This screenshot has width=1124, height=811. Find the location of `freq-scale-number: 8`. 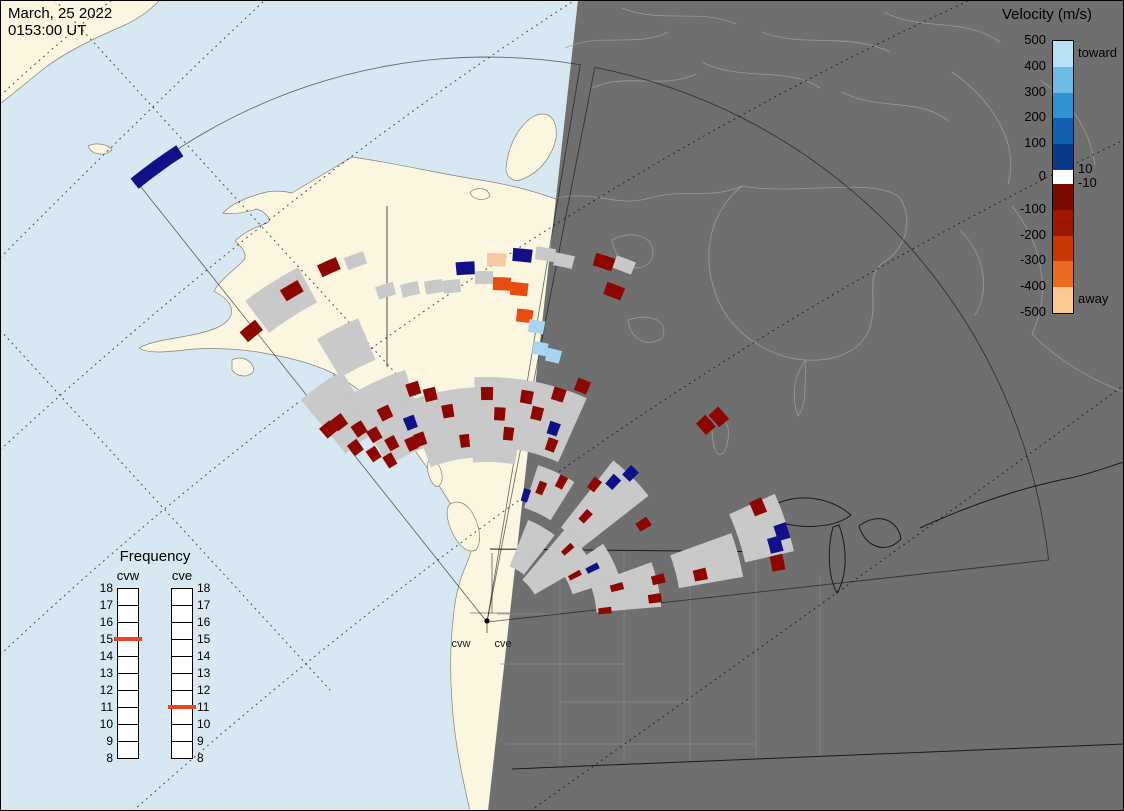

freq-scale-number: 8 is located at coordinates (109, 758).